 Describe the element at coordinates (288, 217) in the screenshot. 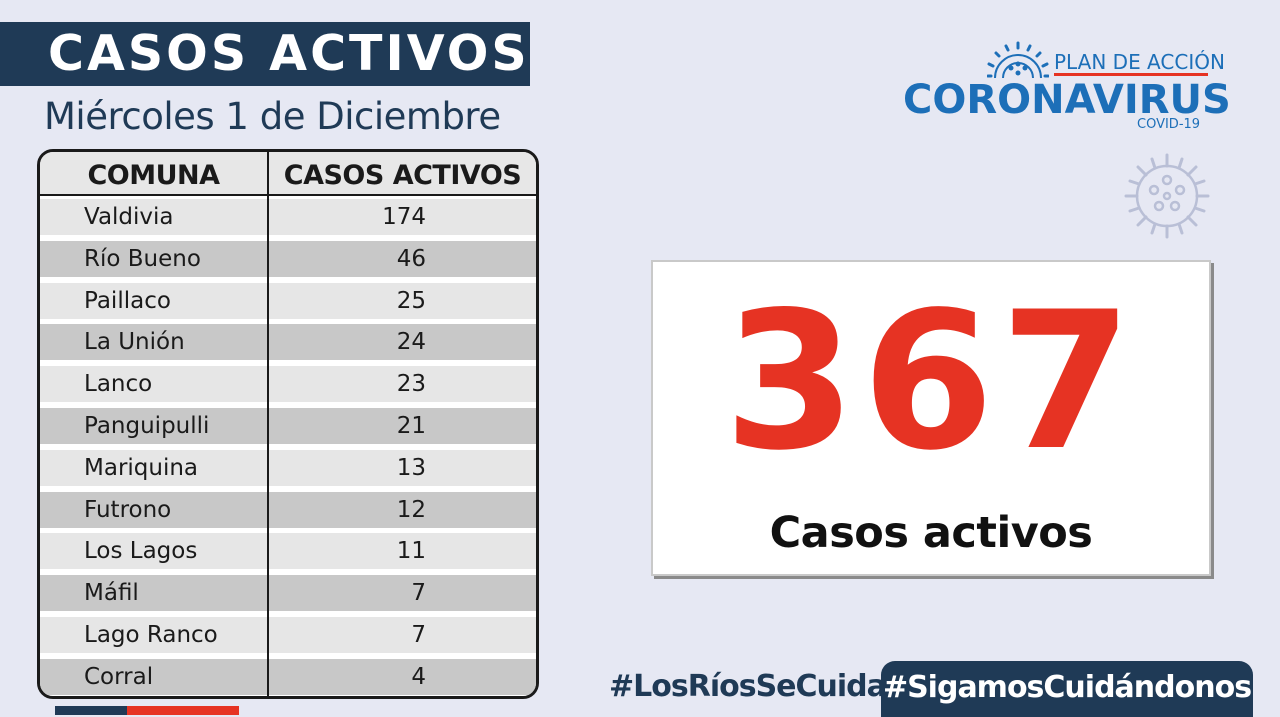

I see `table-row: Valdivia 174` at that location.